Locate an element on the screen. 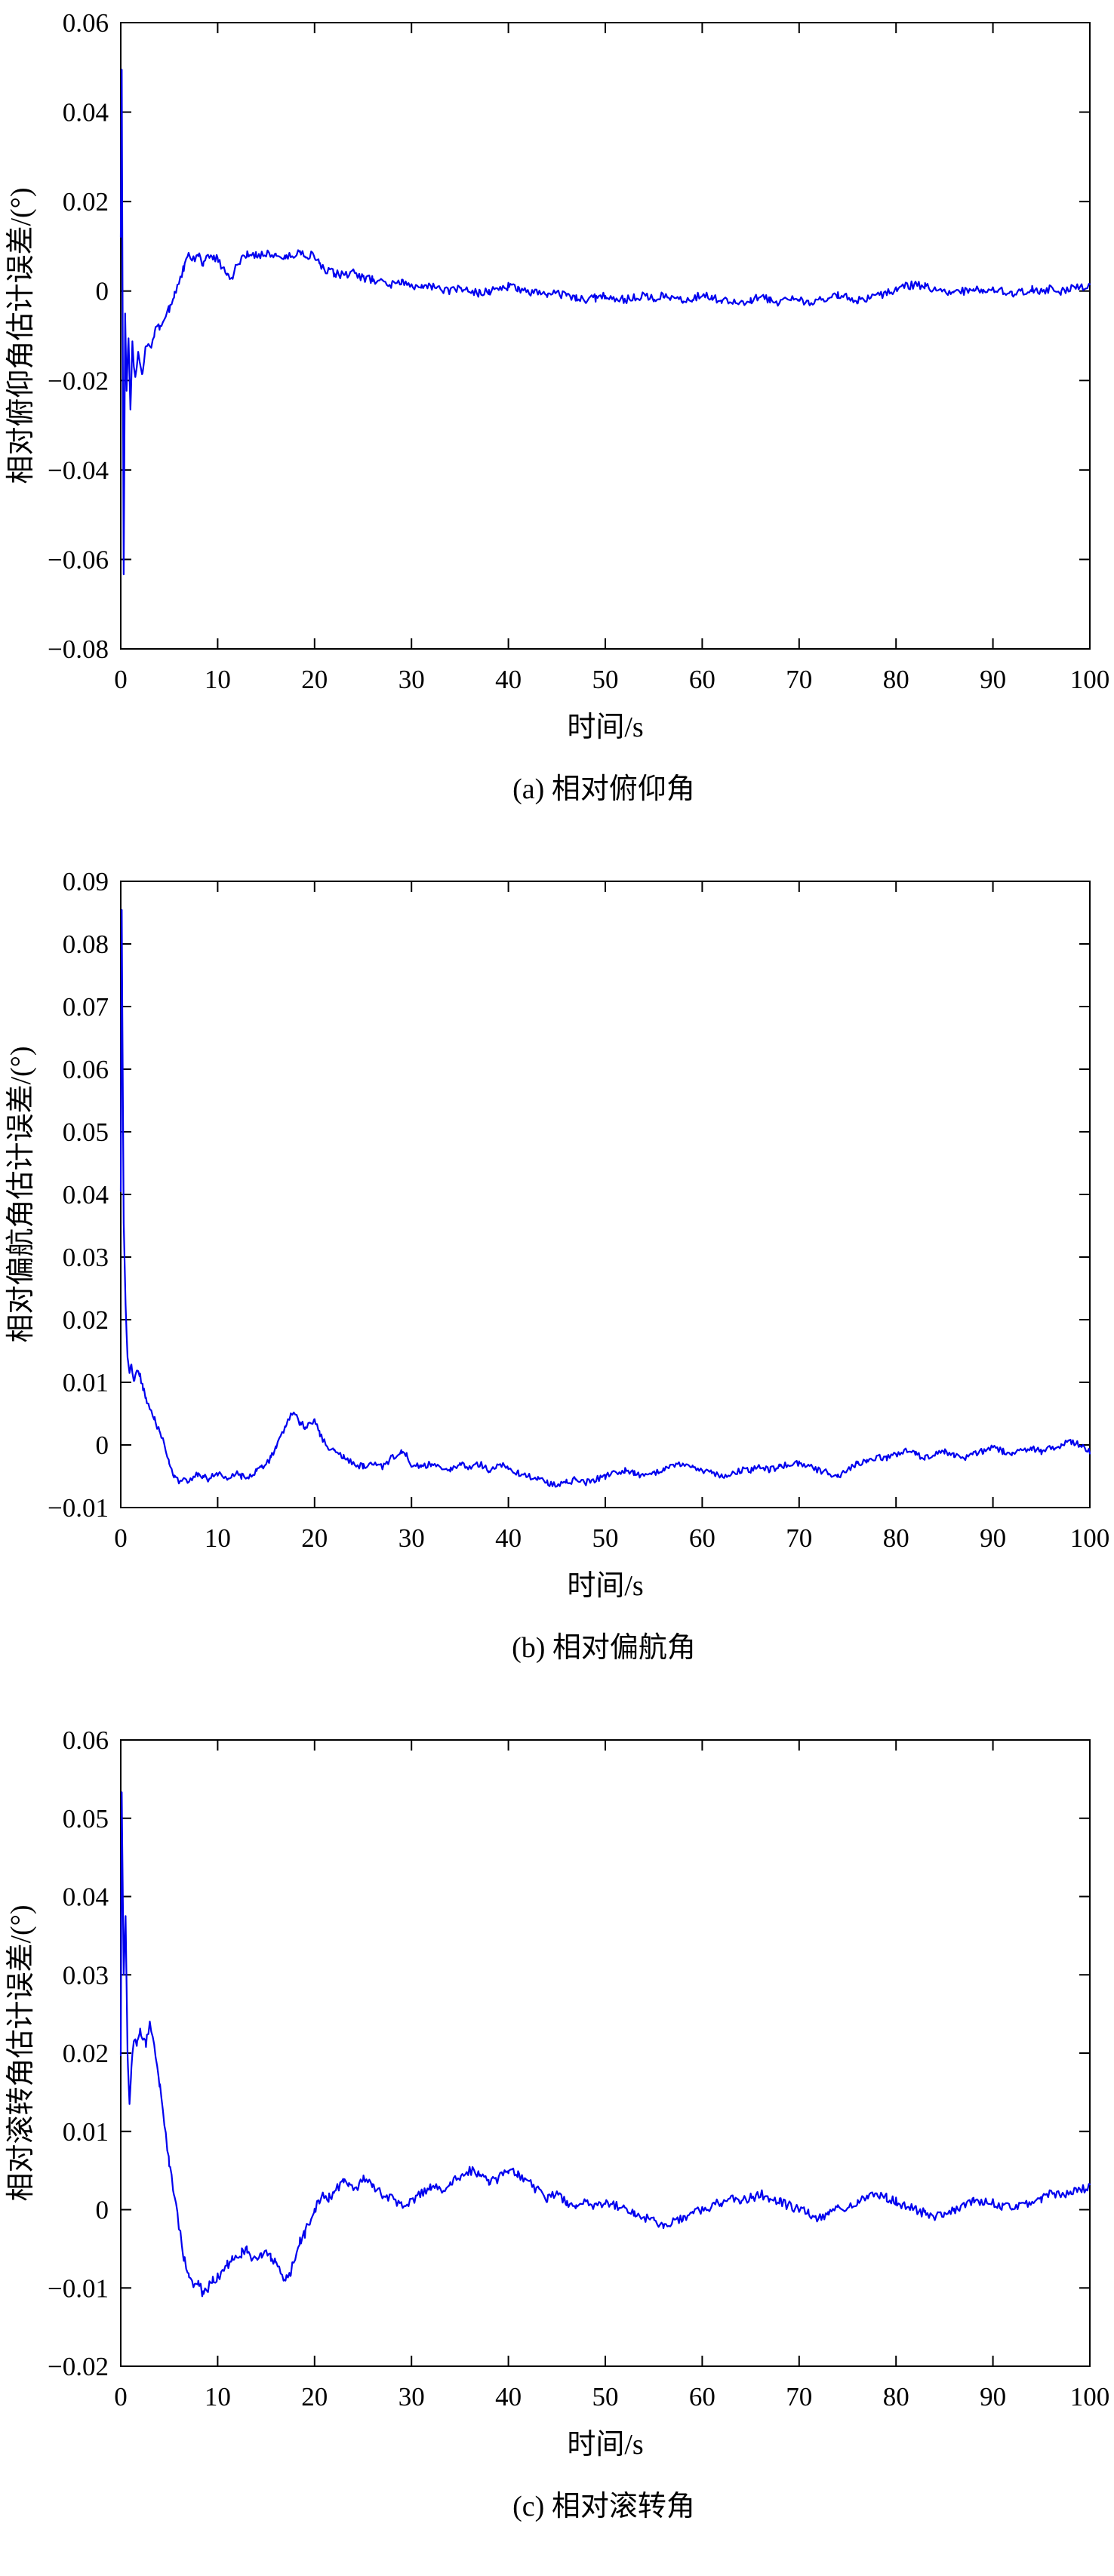  chart-yaw-caption: (b) 相对偏航角 is located at coordinates (604, 1648).